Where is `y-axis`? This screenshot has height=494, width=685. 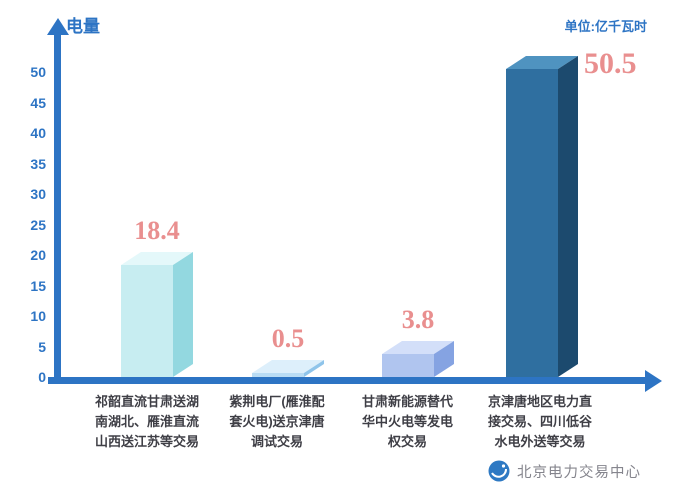
y-axis is located at coordinates (57, 209).